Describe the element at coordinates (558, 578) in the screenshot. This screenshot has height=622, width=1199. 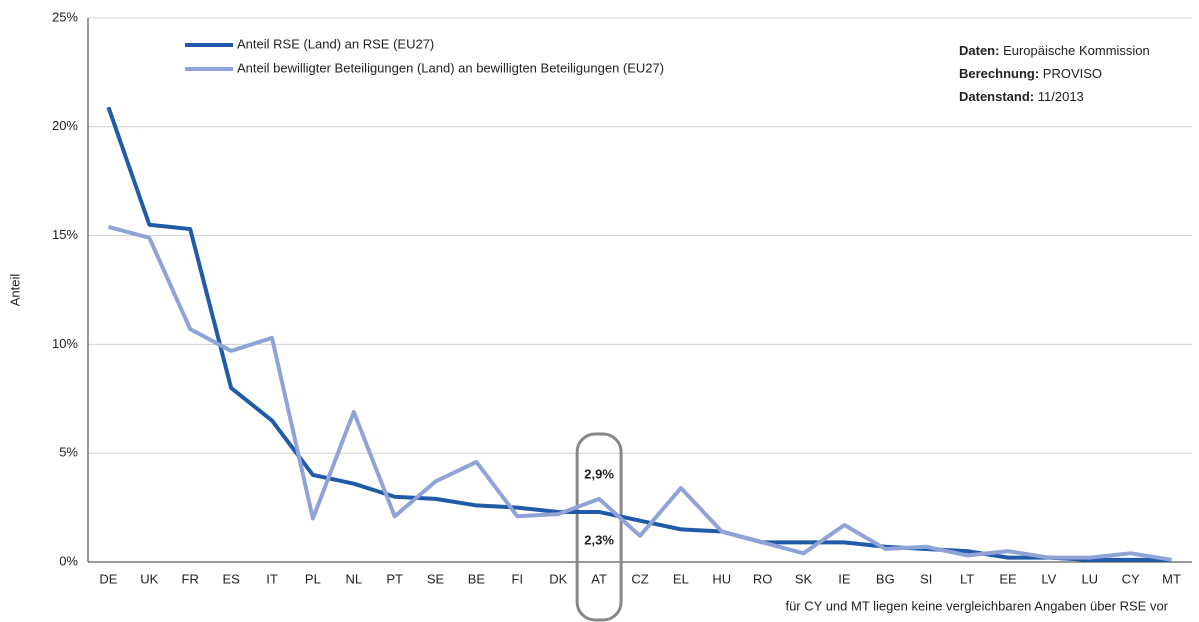
I see `x-tick-label: DK` at that location.